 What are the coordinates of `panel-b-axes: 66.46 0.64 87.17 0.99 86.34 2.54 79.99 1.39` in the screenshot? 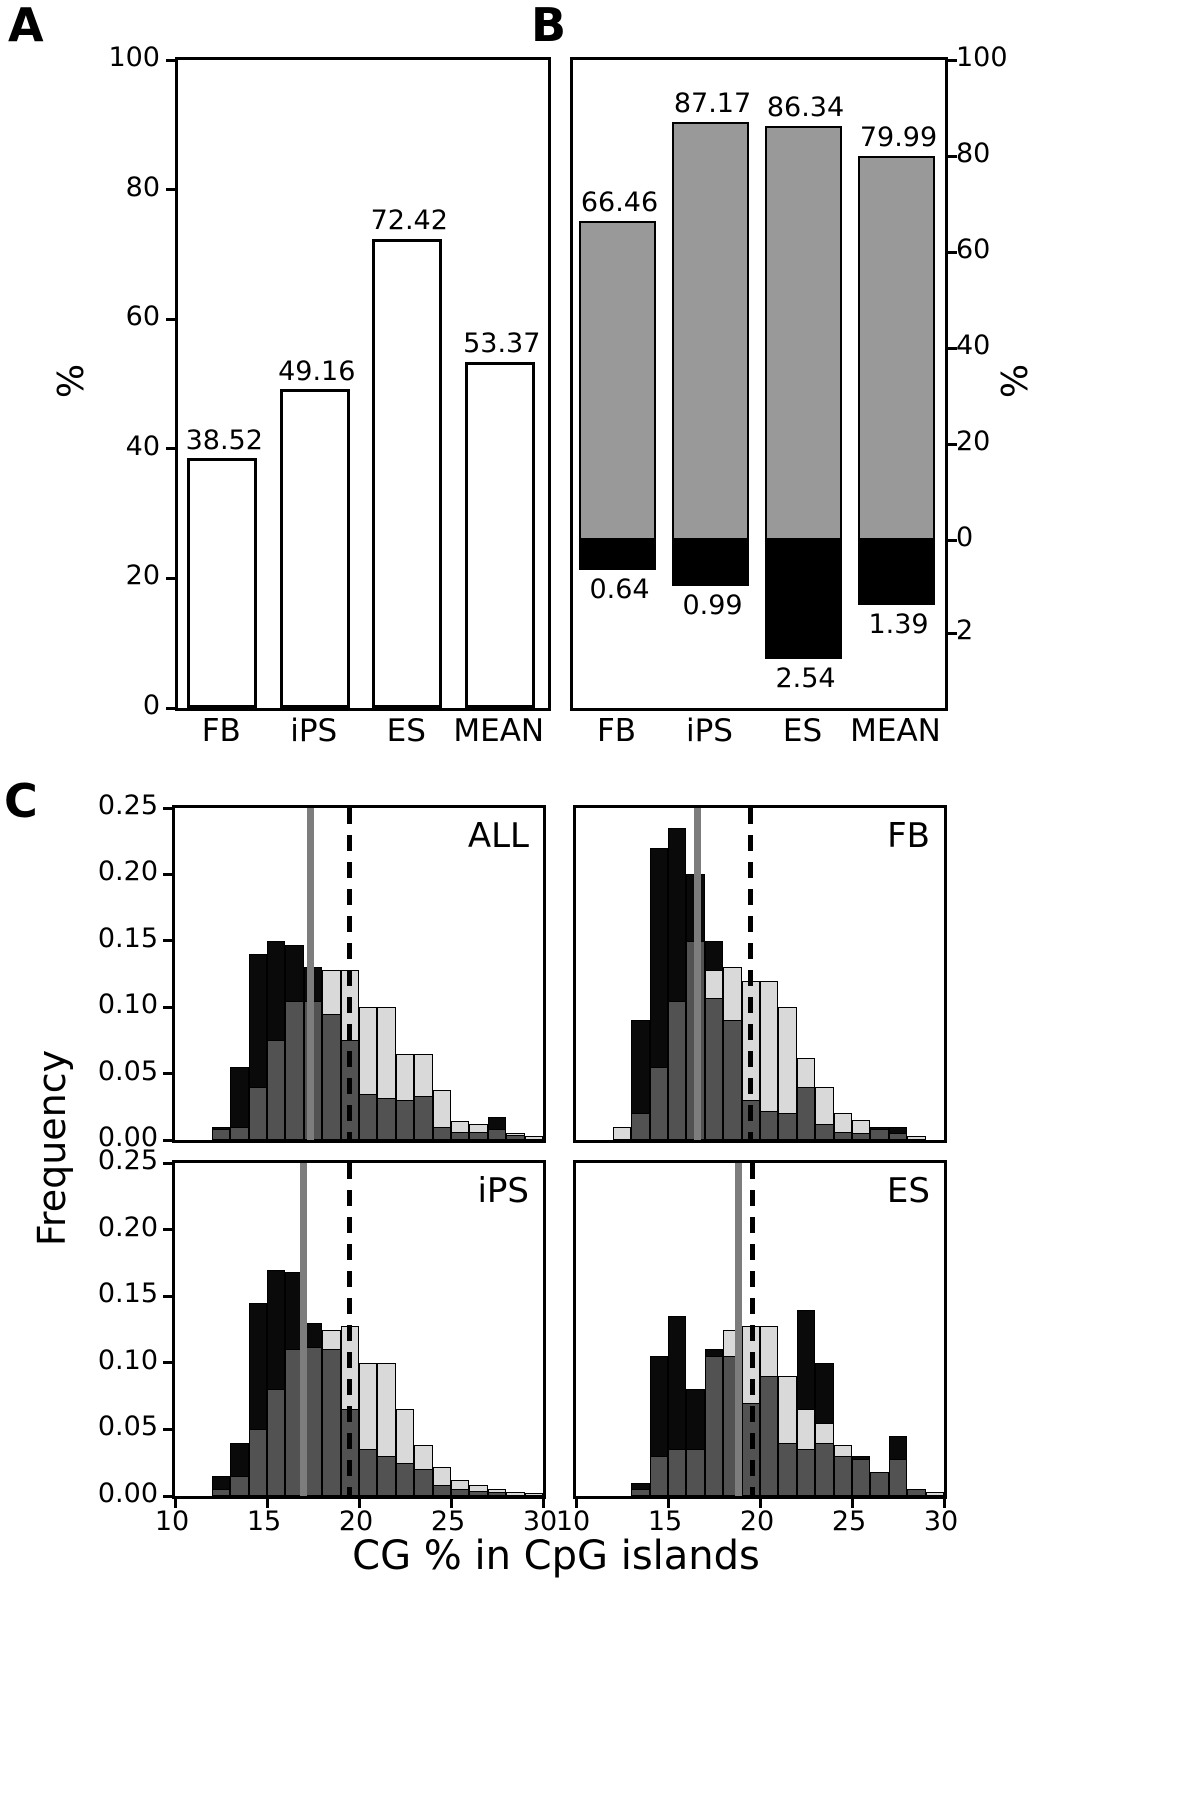 It's located at (763, 384).